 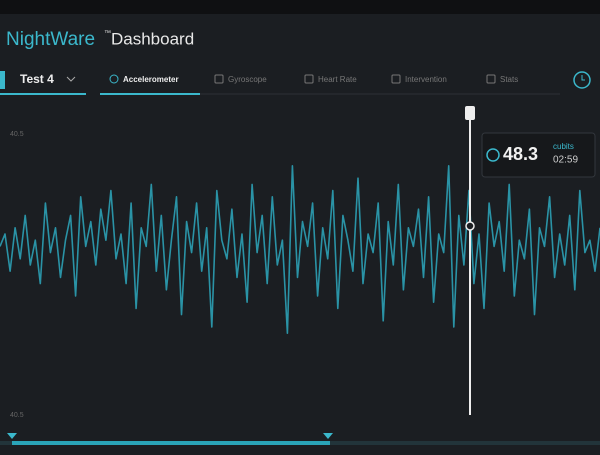 What do you see at coordinates (470, 226) in the screenshot?
I see `cursor-point` at bounding box center [470, 226].